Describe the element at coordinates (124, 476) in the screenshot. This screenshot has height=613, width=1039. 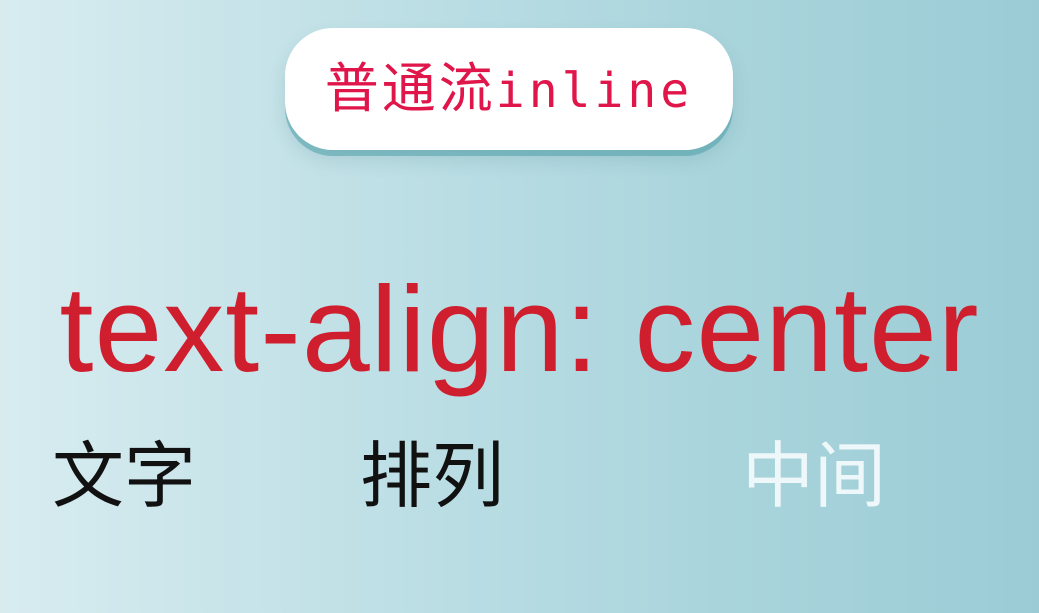
I see `word-text: 文字` at that location.